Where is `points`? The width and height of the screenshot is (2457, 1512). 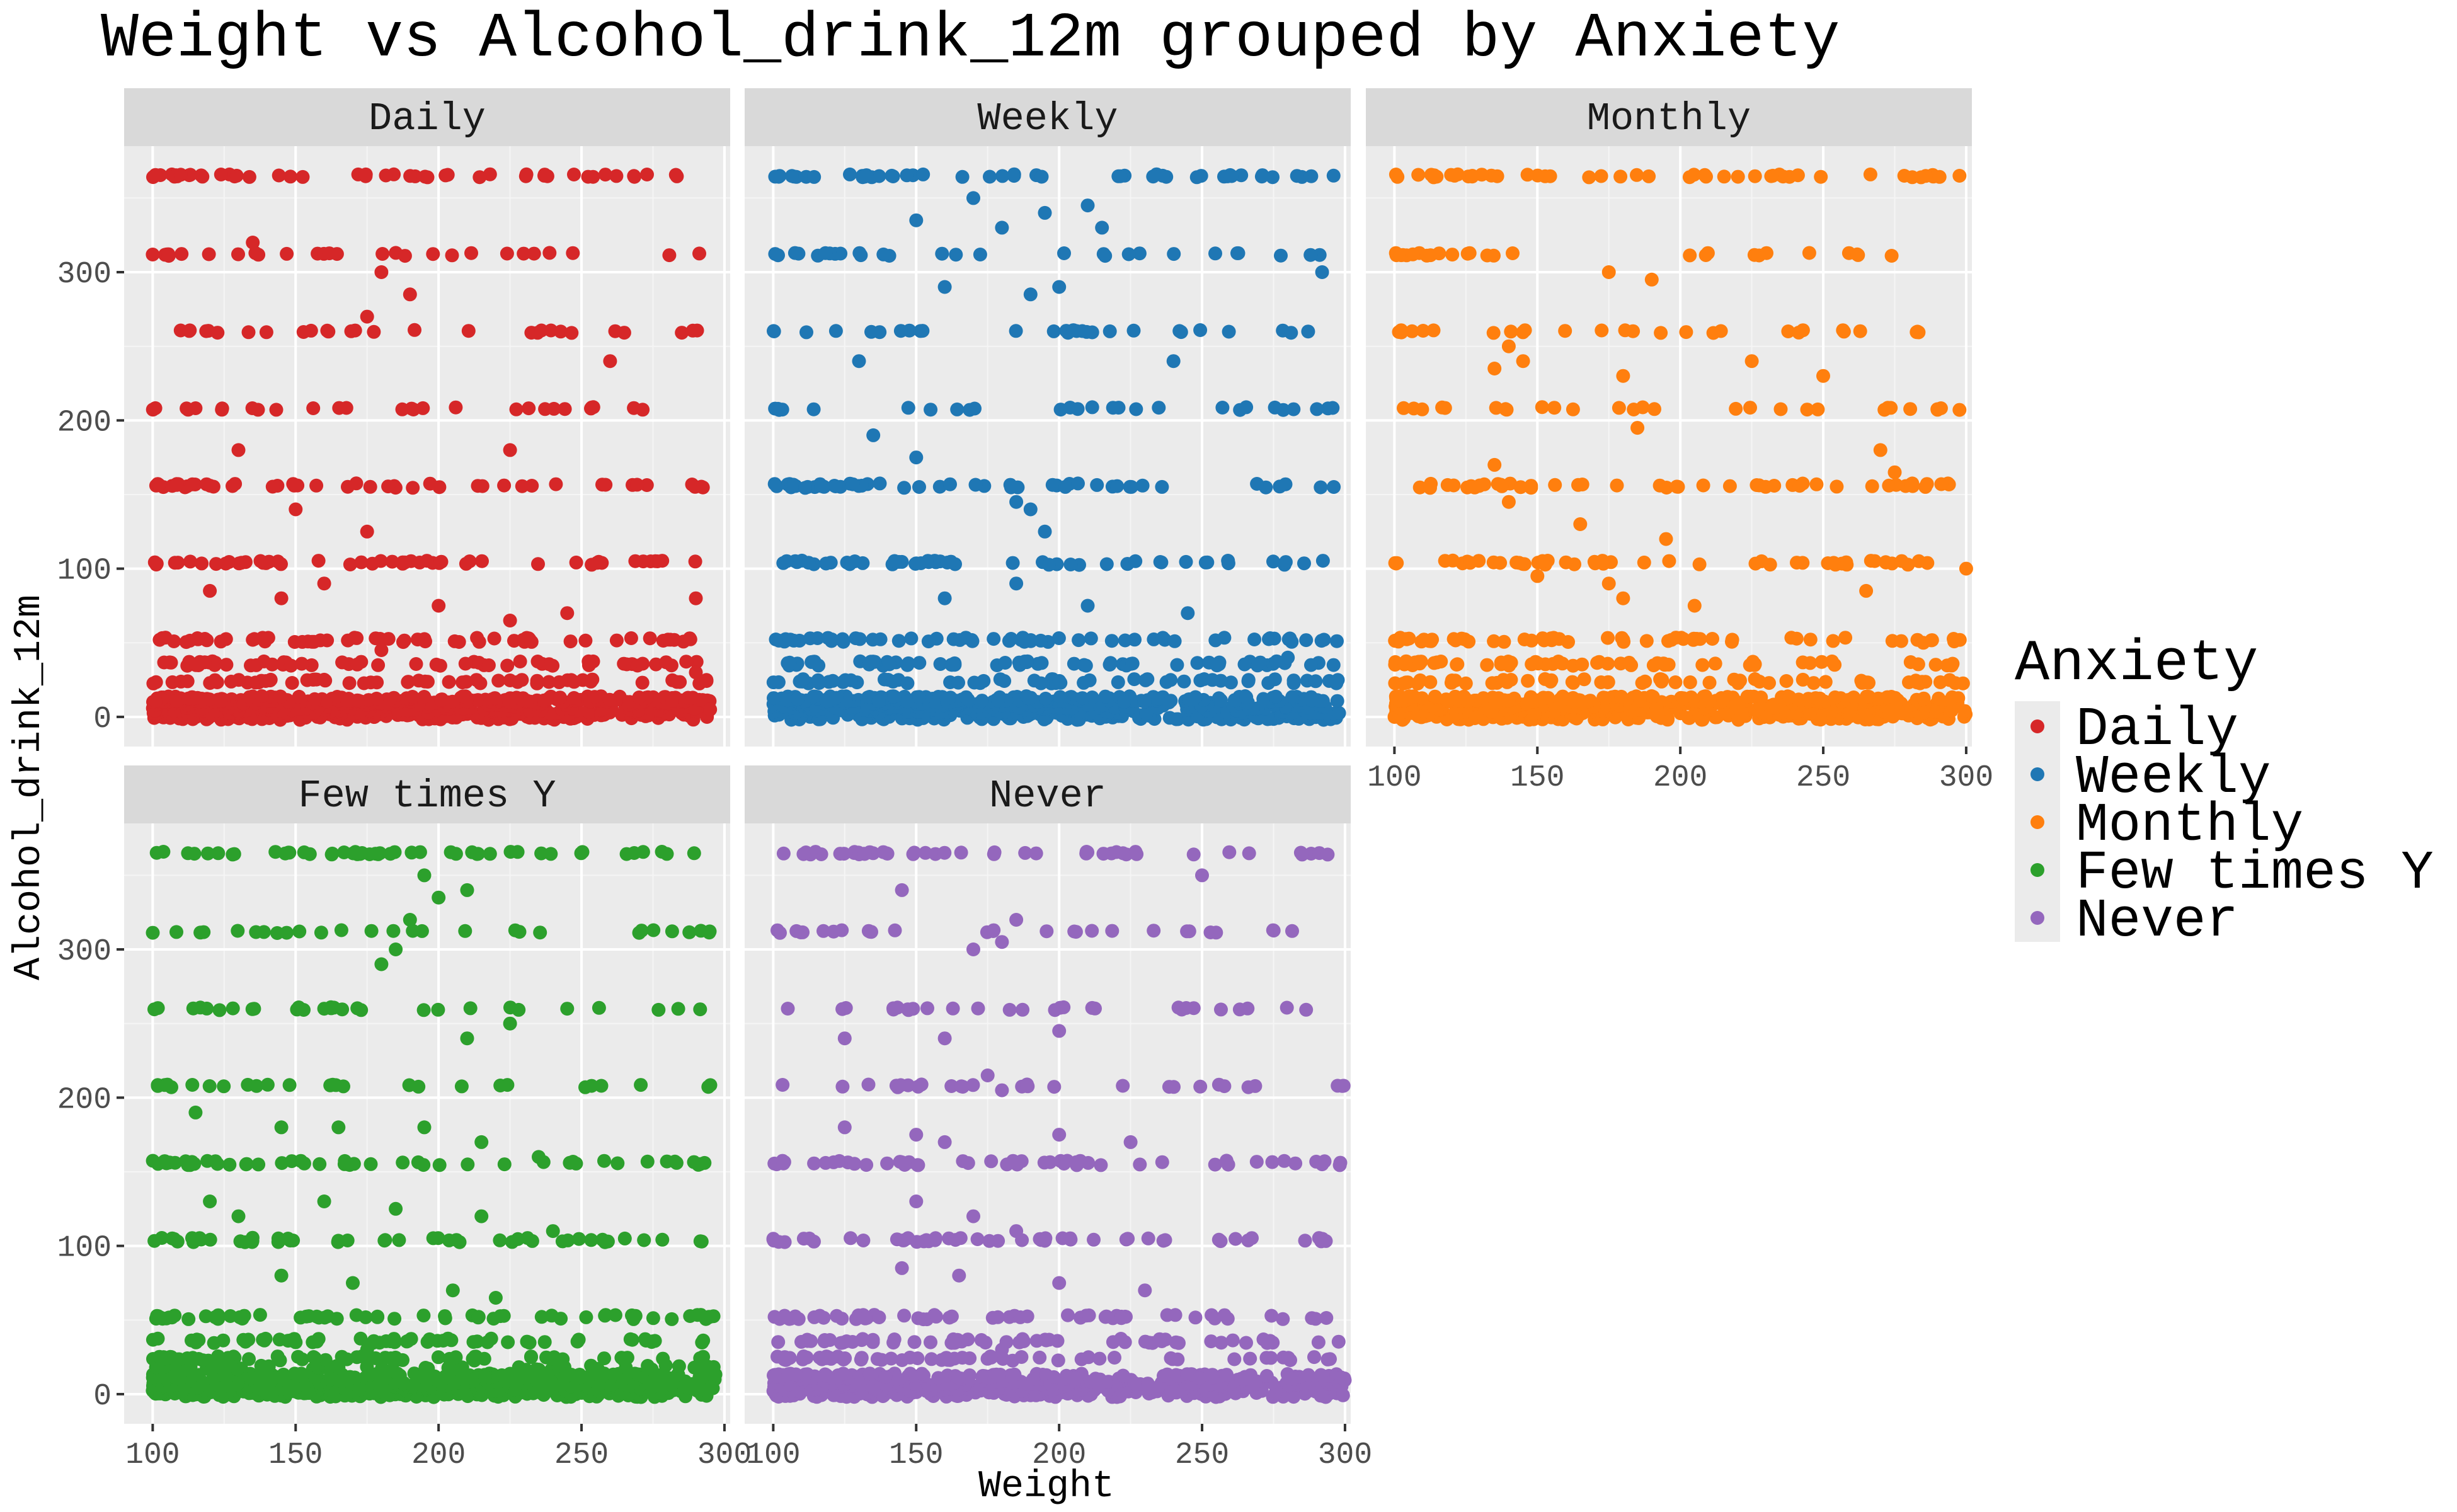
points is located at coordinates (434, 1124).